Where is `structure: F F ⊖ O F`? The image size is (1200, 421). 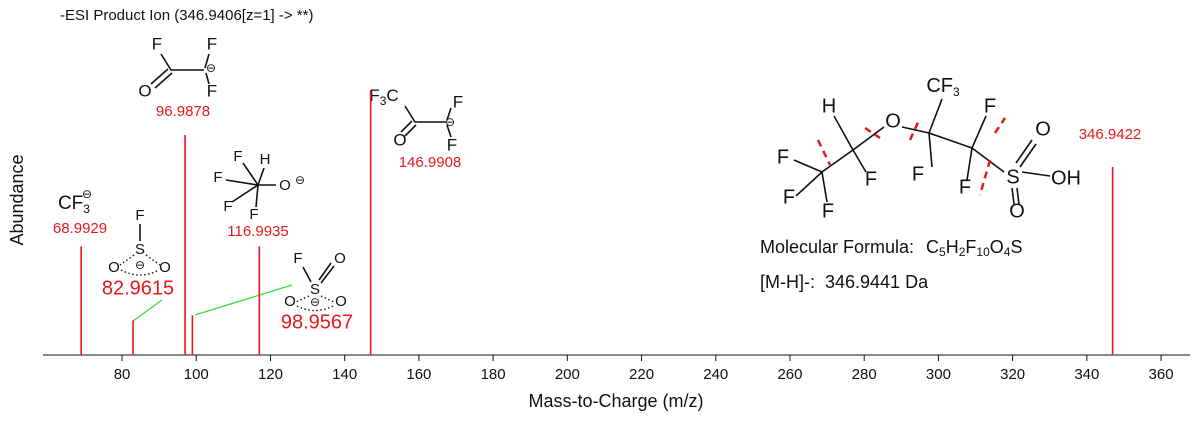
structure: F F ⊖ O F is located at coordinates (177, 67).